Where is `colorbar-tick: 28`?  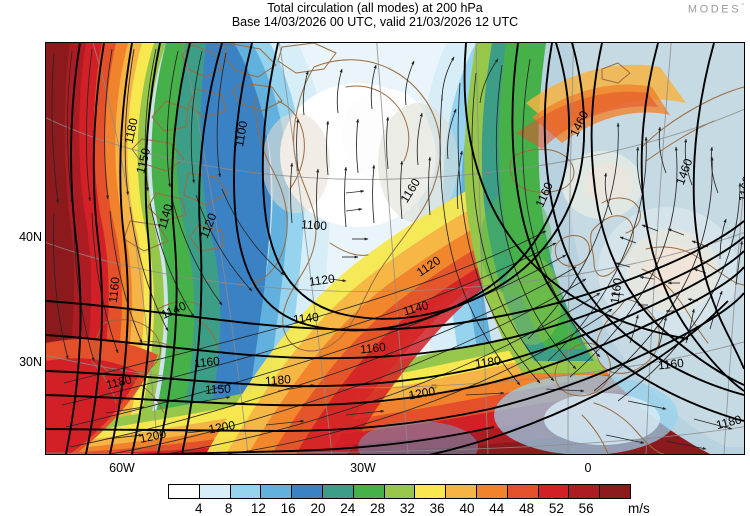
colorbar-tick: 28 is located at coordinates (378, 508).